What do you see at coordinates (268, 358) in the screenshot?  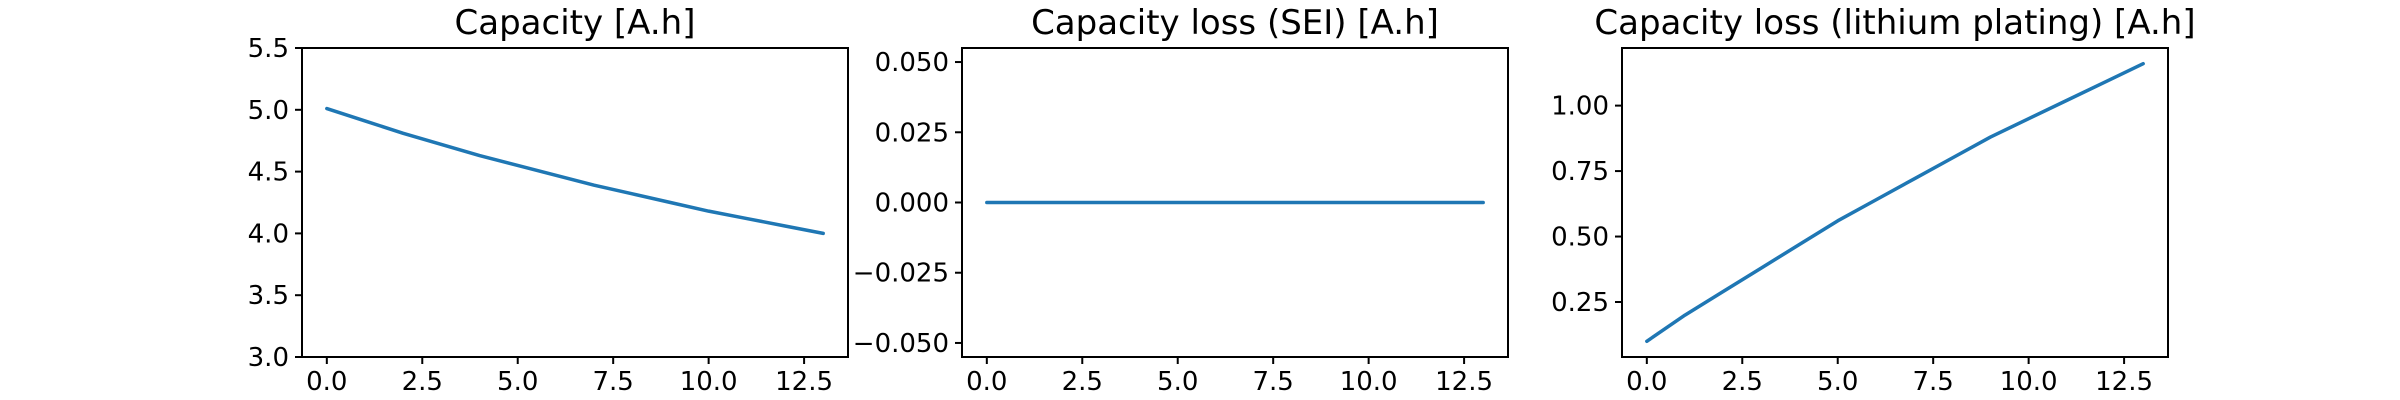 I see `y-tick-label: 3.0` at bounding box center [268, 358].